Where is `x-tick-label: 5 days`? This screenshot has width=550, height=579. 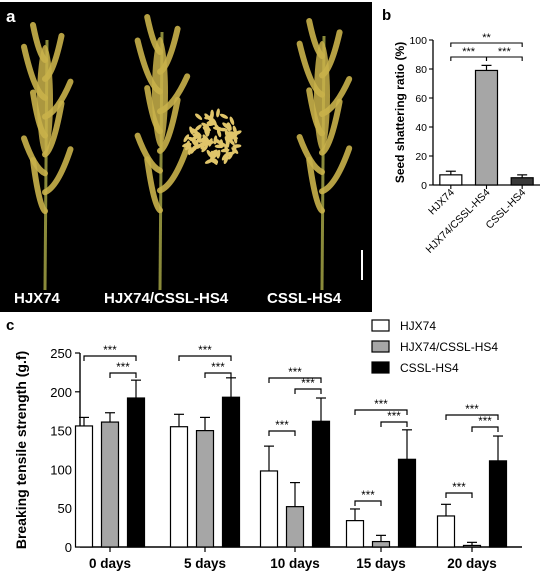
x-tick-label: 5 days is located at coordinates (205, 563).